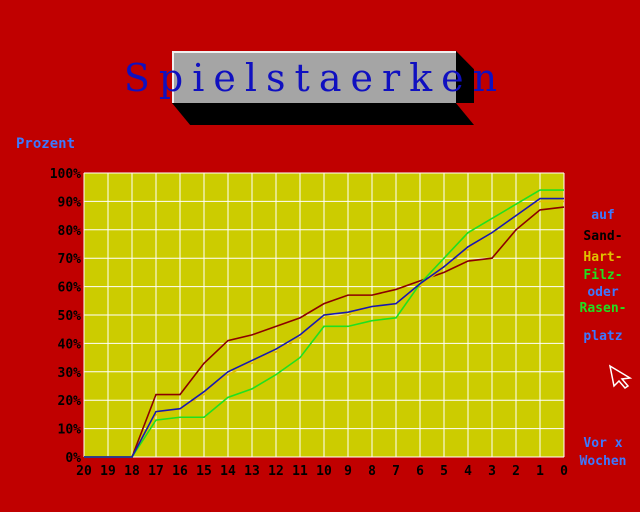 The width and height of the screenshot is (640, 512). Describe the element at coordinates (276, 471) in the screenshot. I see `x-tick-label: 12` at that location.